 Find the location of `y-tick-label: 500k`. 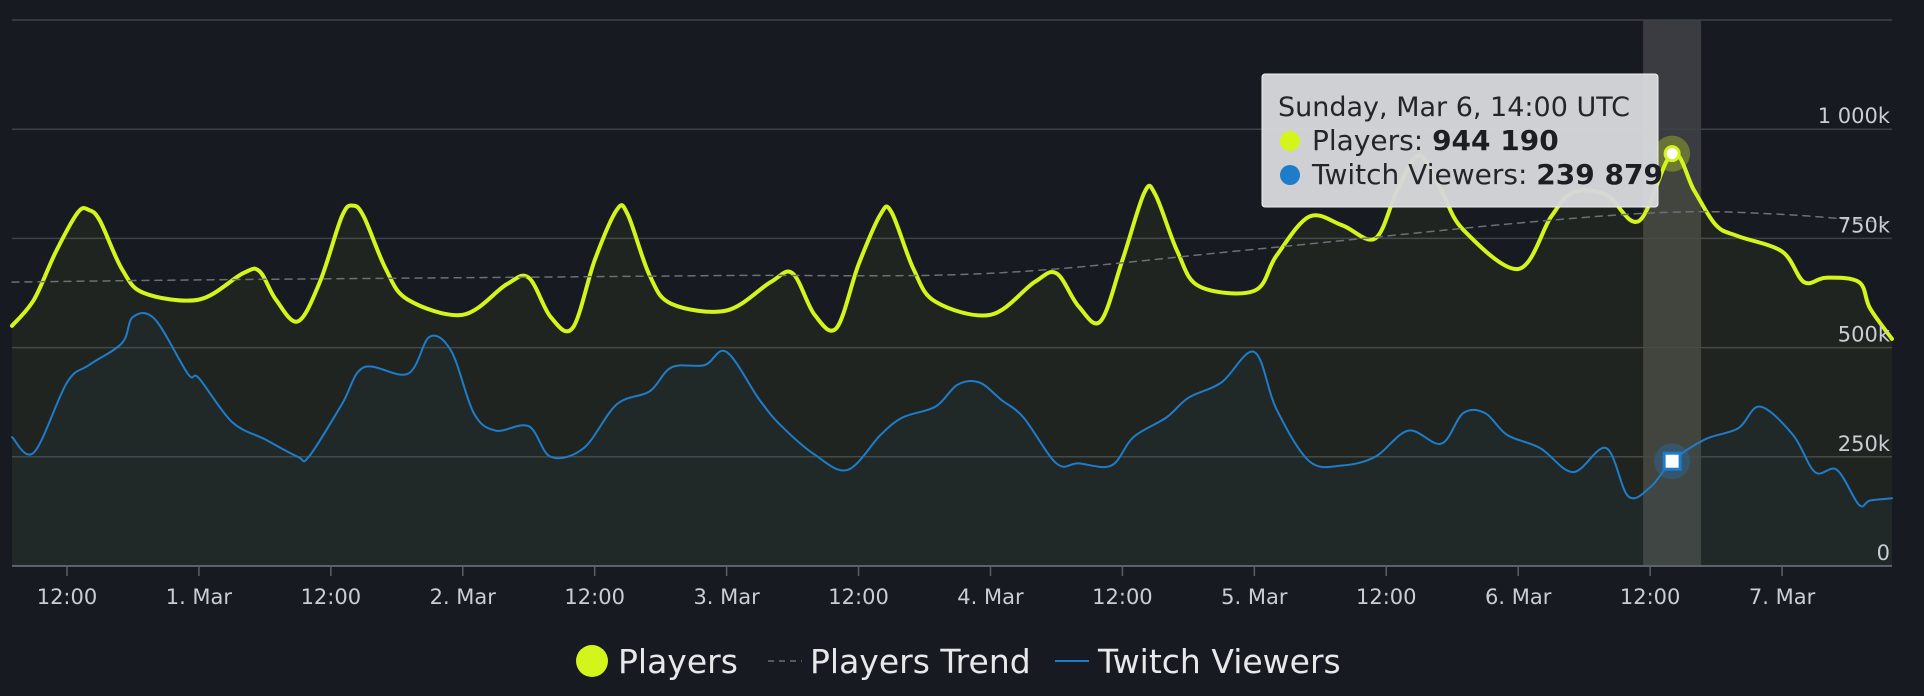

y-tick-label: 500k is located at coordinates (1864, 335).